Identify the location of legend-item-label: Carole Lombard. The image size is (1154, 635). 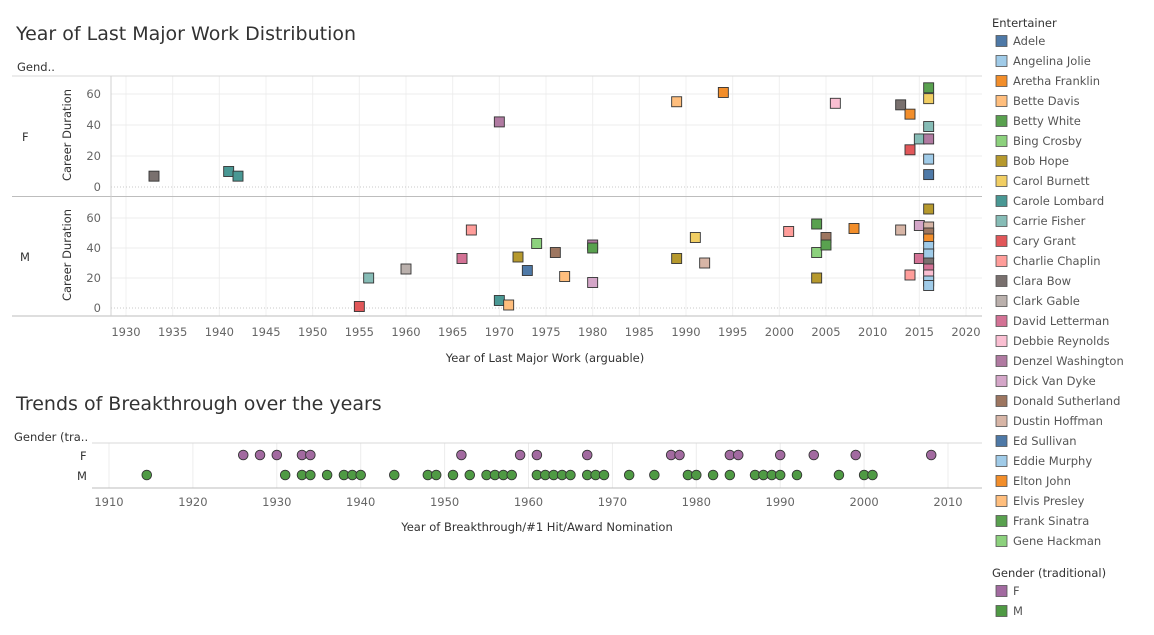
(1058, 201).